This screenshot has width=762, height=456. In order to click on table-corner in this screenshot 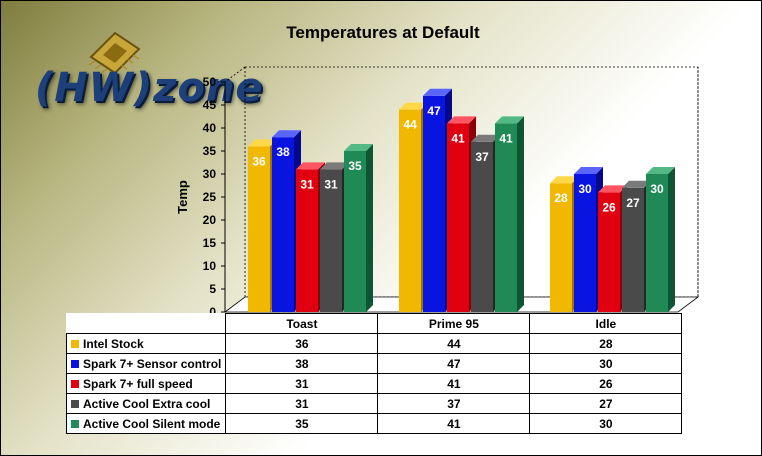, I will do `click(146, 323)`.